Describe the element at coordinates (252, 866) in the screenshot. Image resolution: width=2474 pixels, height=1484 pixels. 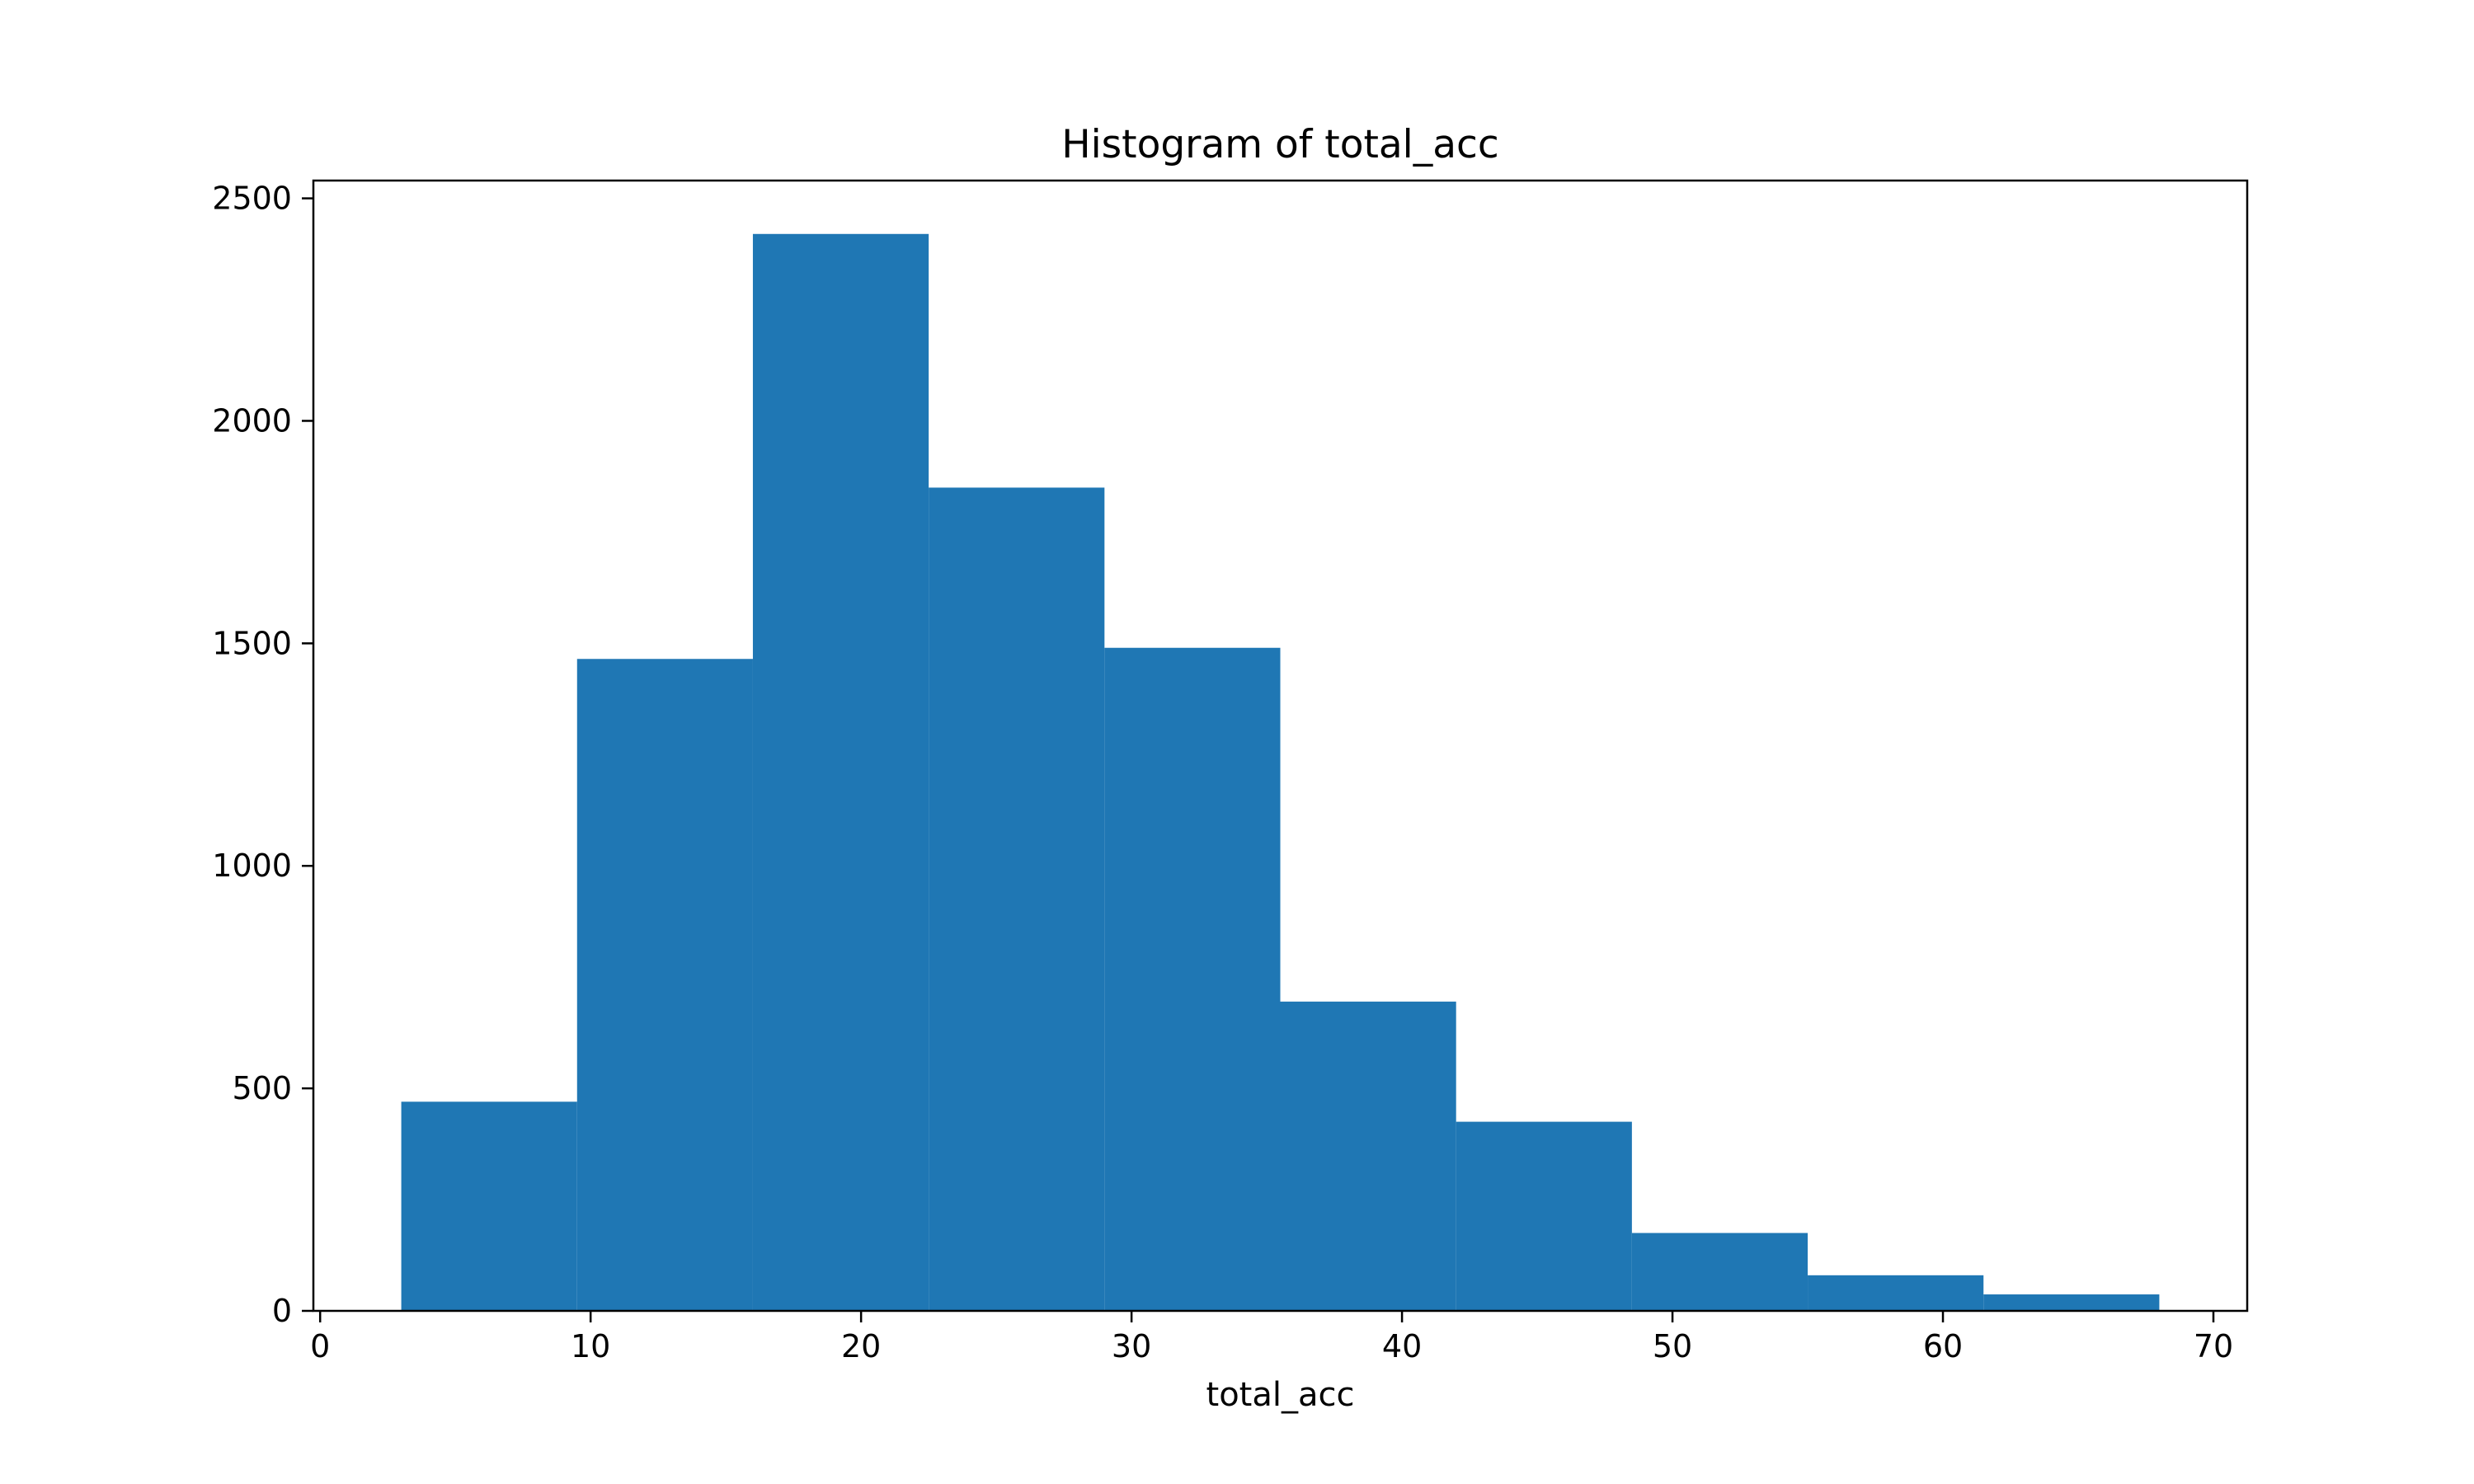
I see `y-tick-label: 1000` at that location.